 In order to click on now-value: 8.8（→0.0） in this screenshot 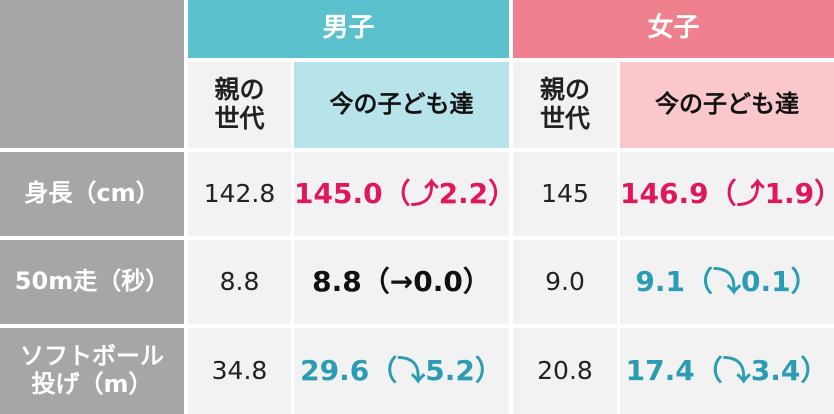, I will do `click(401, 282)`.